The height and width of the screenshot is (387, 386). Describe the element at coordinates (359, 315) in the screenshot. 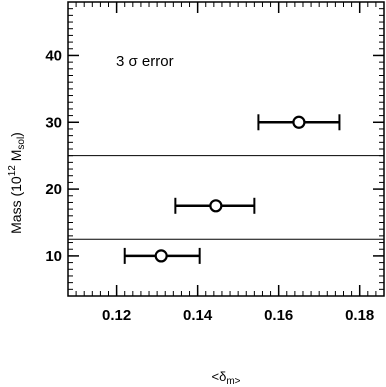

I see `x-tick-label: 0.18` at that location.